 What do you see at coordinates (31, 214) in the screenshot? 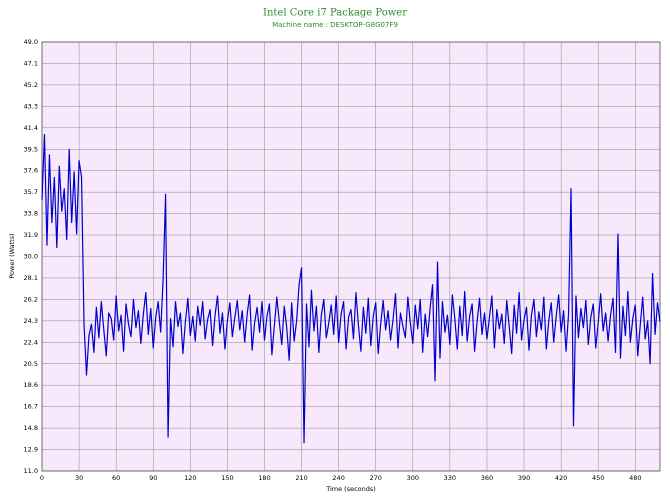
I see `y-tick-label: 33.8` at bounding box center [31, 214].